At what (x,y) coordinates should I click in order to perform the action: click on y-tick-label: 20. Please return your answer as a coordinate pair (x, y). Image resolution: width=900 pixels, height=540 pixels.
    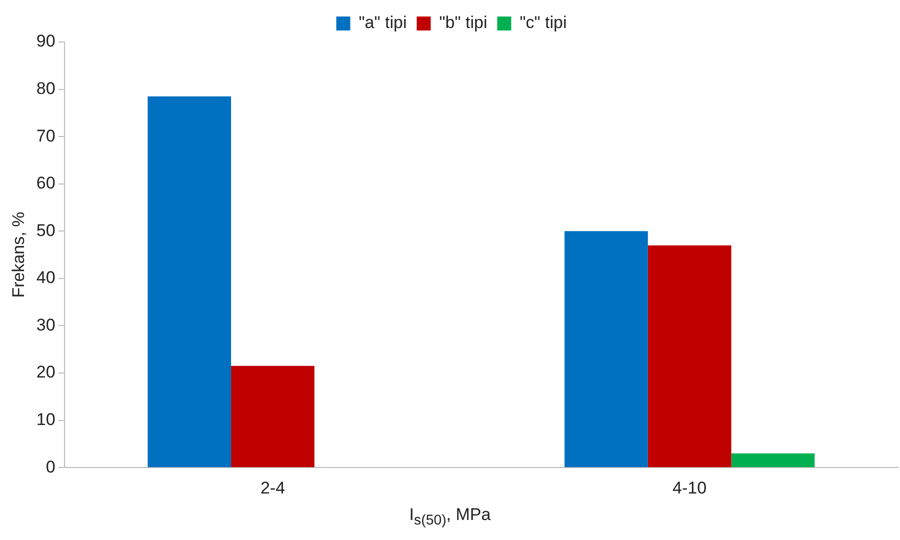
    Looking at the image, I should click on (46, 372).